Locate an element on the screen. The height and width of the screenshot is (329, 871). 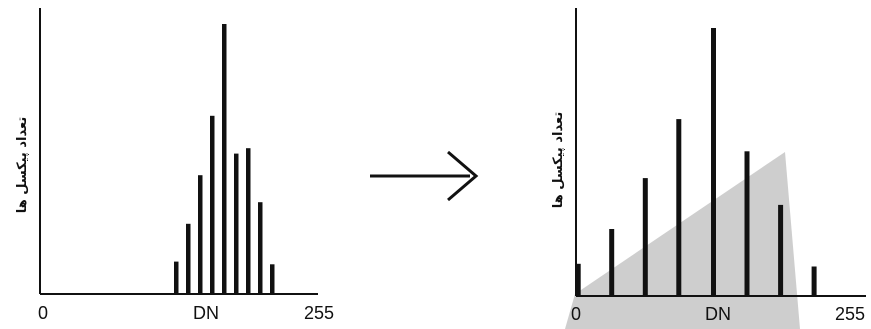
left-y-label: تعداد پیکسل ها is located at coordinates (22, 165).